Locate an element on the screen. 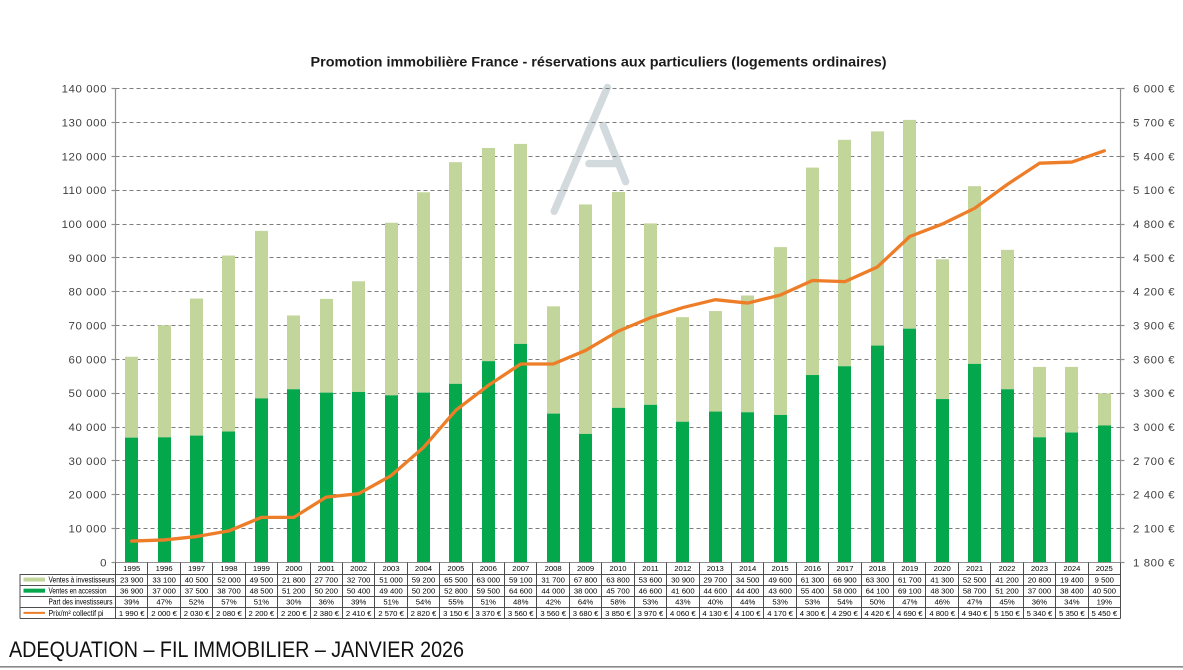 This screenshot has height=670, width=1183. svg-text: 90 000 is located at coordinates (88, 259).